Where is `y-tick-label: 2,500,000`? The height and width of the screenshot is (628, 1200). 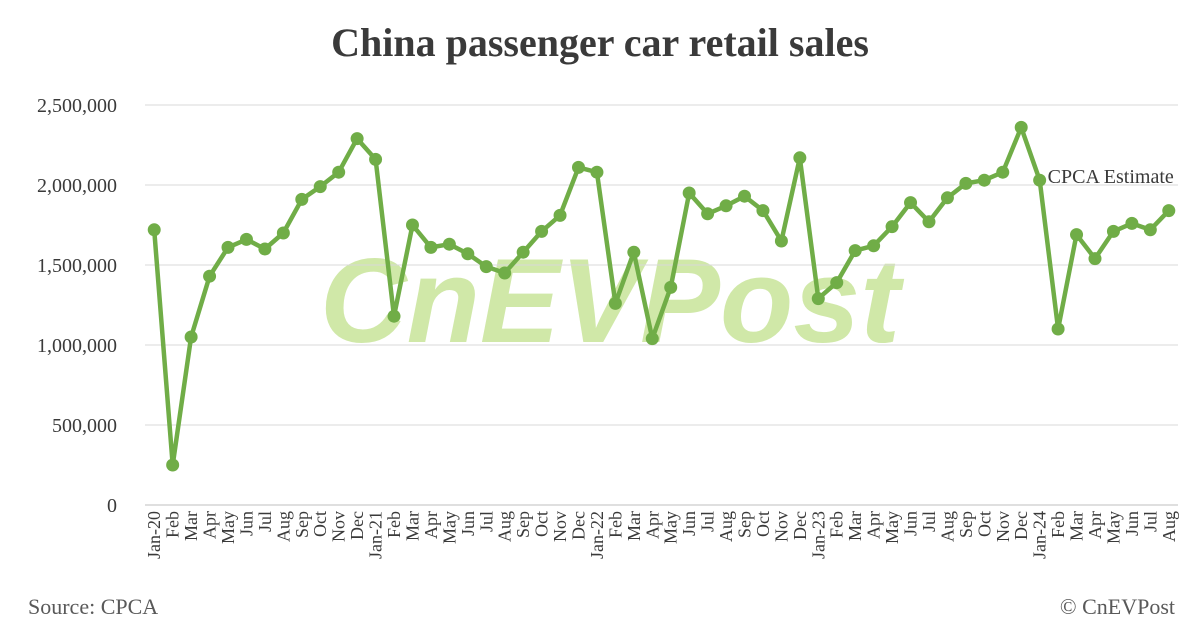
y-tick-label: 2,500,000 is located at coordinates (77, 106).